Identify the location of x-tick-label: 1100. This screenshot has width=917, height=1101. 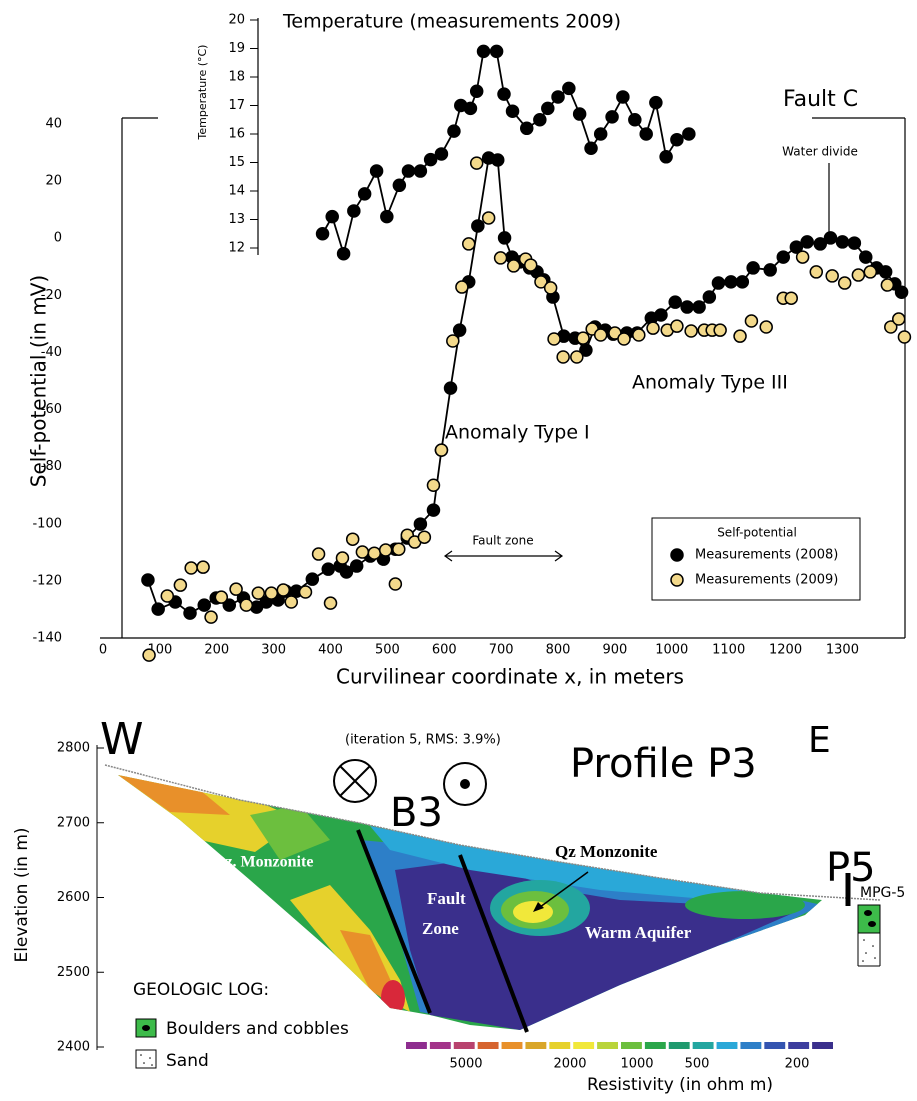
(728, 650).